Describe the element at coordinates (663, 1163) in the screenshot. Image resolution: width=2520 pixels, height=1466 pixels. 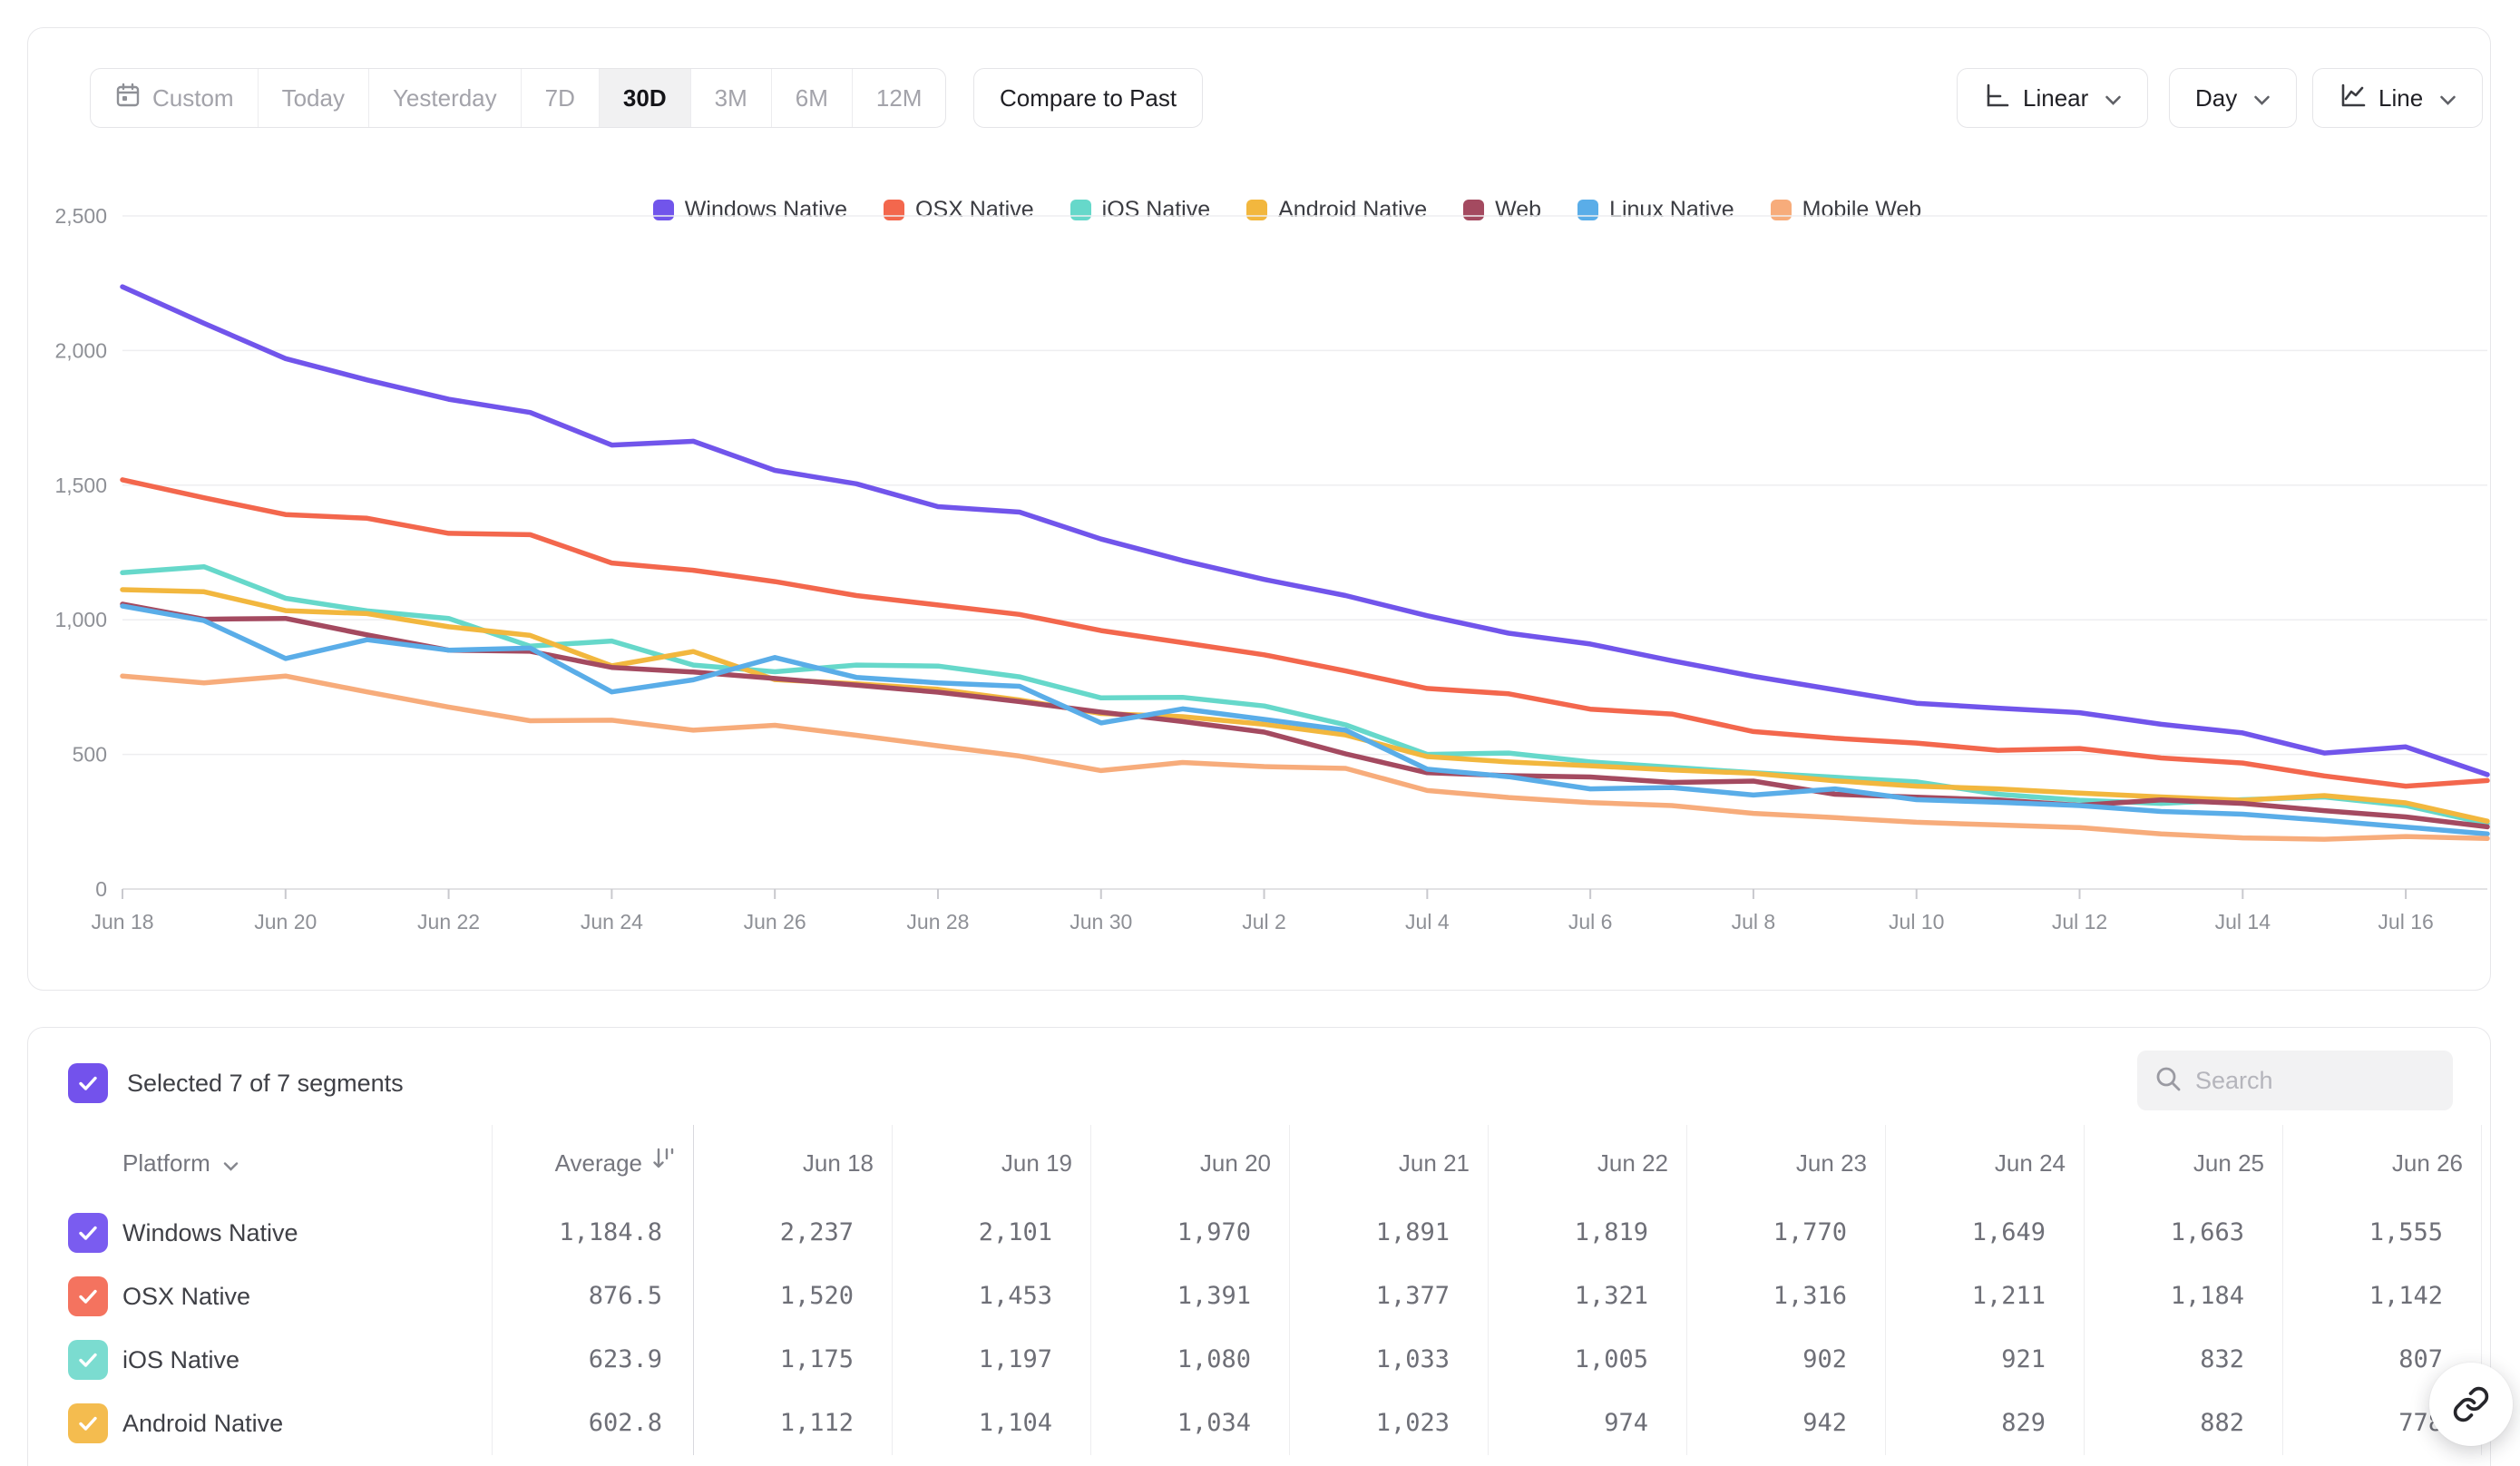
I see `sort-descending-icon` at that location.